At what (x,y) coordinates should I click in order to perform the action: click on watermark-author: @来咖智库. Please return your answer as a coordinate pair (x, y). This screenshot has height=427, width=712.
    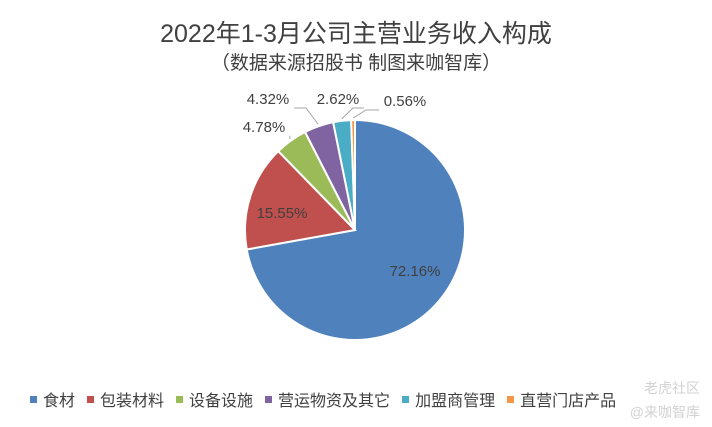
    Looking at the image, I should click on (664, 412).